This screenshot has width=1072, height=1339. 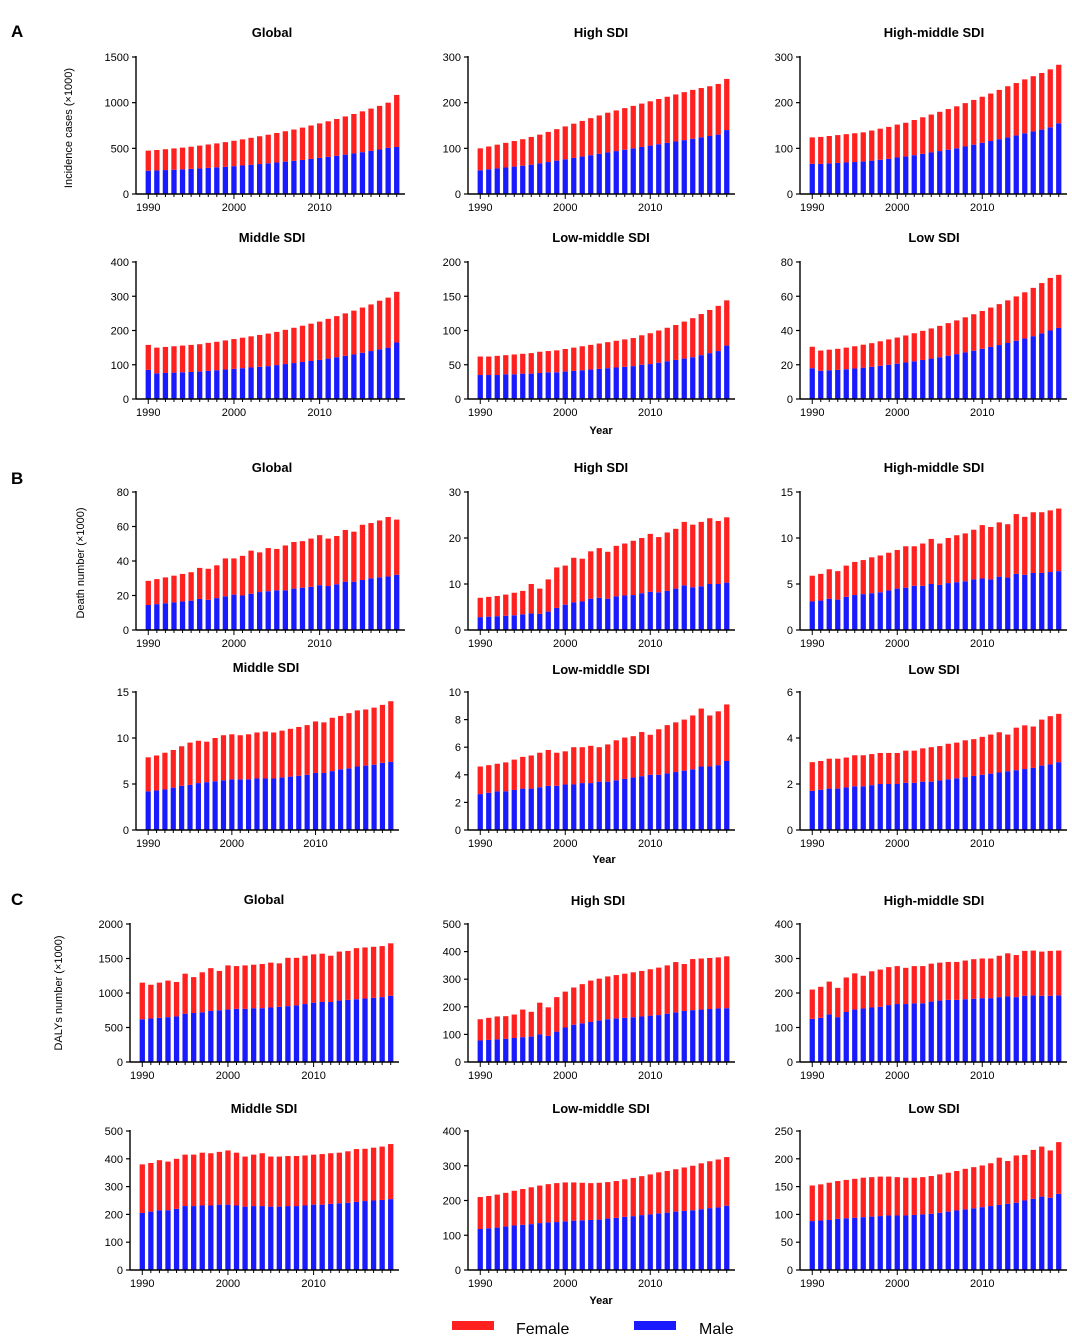 What do you see at coordinates (480, 1213) in the screenshot?
I see `bar-female-1990` at bounding box center [480, 1213].